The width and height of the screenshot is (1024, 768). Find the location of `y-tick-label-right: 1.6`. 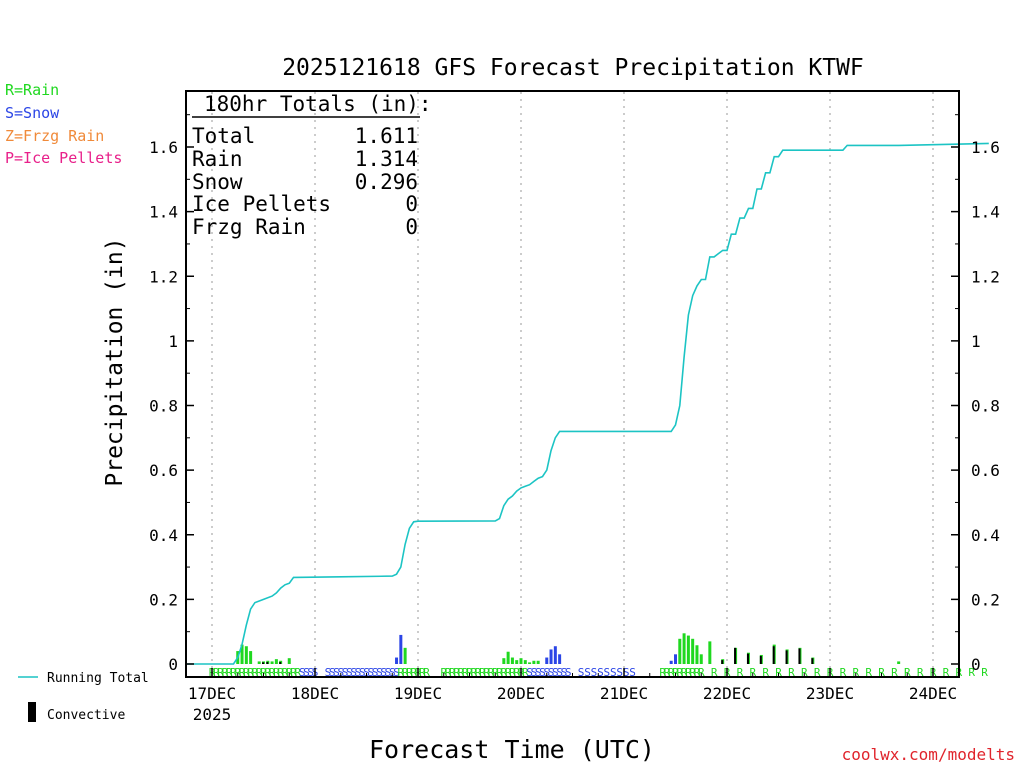

y-tick-label-right: 1.6 is located at coordinates (985, 147).